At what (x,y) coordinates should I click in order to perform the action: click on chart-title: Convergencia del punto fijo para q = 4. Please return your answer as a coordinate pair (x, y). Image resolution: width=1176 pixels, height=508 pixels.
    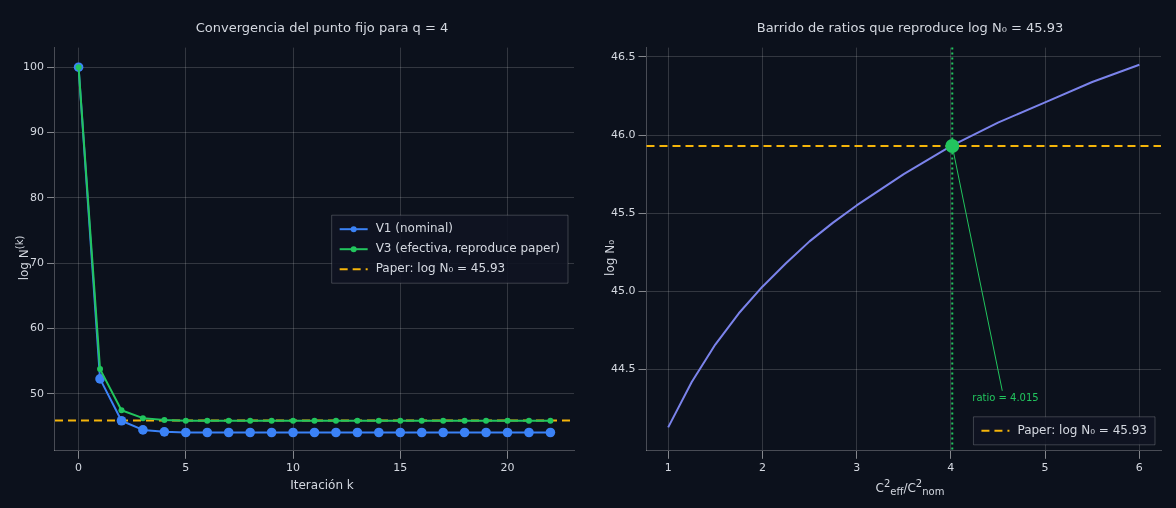
    Looking at the image, I should click on (322, 27).